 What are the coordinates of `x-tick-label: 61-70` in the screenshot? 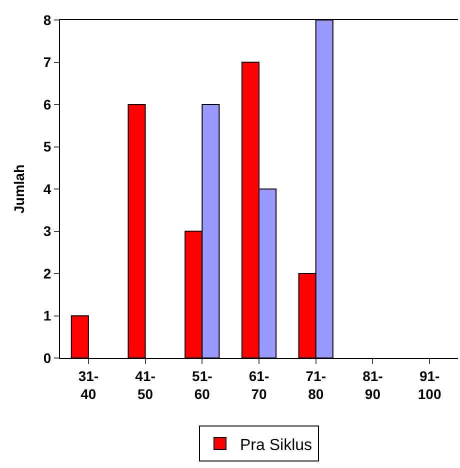 It's located at (259, 385).